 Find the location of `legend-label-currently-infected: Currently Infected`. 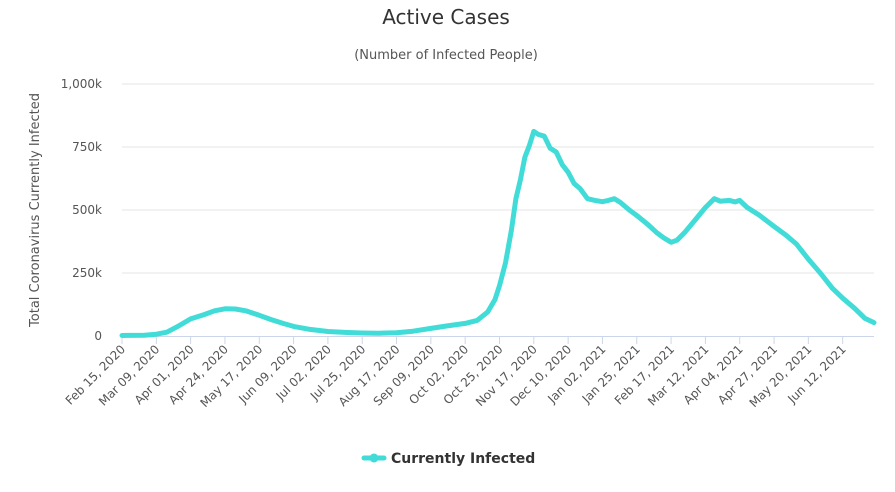

legend-label-currently-infected: Currently Infected is located at coordinates (463, 459).